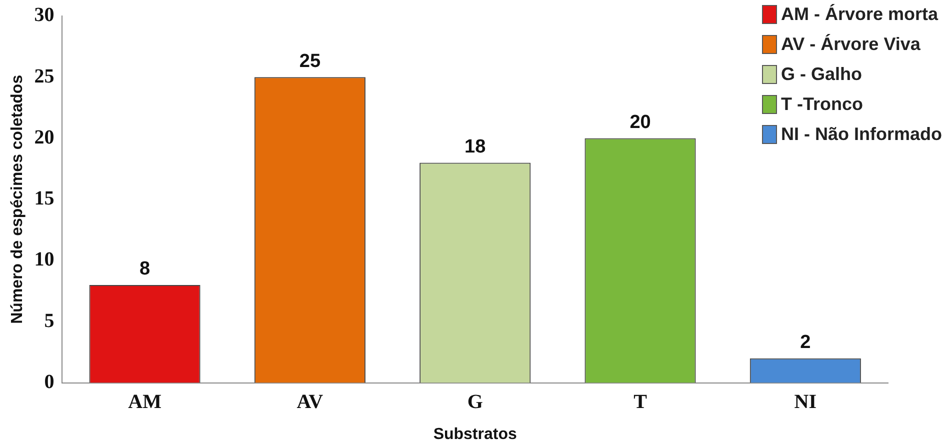 The height and width of the screenshot is (448, 948). Describe the element at coordinates (49, 381) in the screenshot. I see `y-tick-label: 0` at that location.